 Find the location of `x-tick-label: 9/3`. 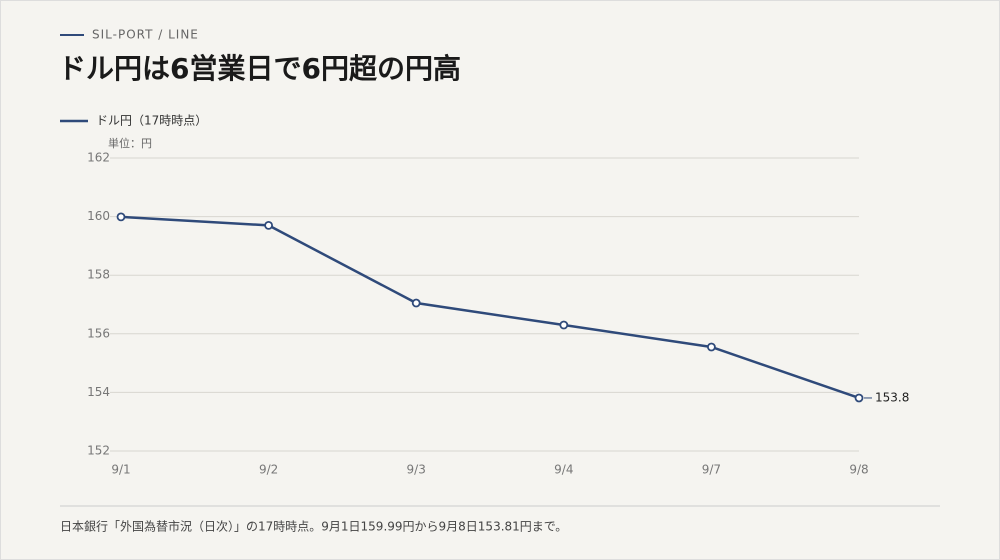

x-tick-label: 9/3 is located at coordinates (416, 470).